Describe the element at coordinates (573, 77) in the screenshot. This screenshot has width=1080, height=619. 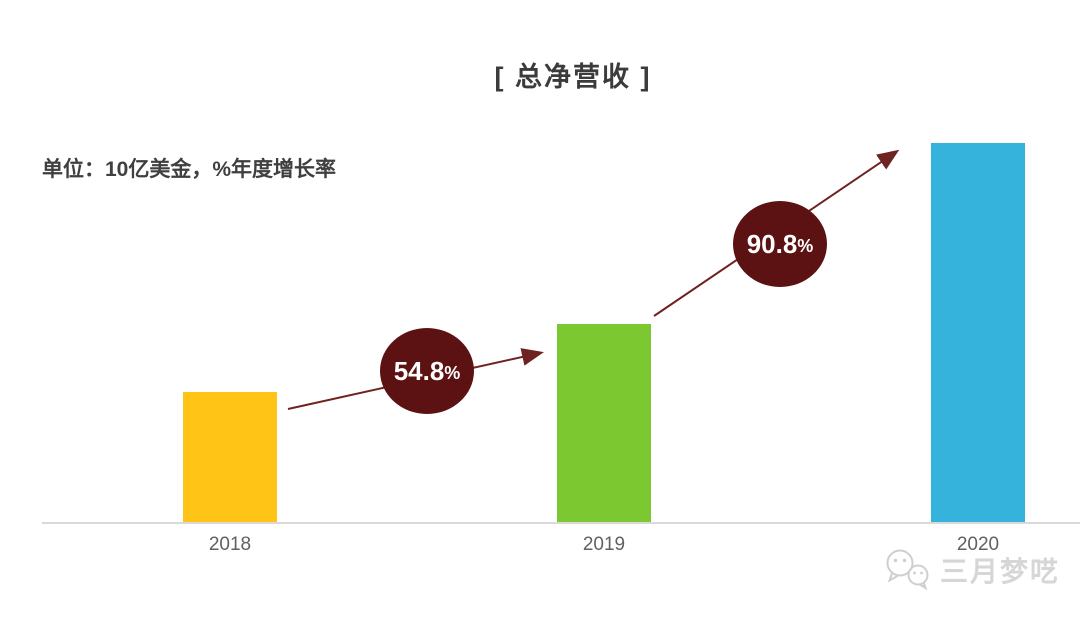
I see `chart-title: [ 总净营收 ]` at that location.